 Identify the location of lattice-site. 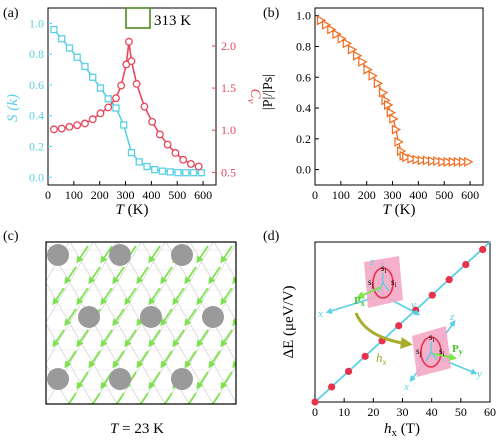
(89, 317).